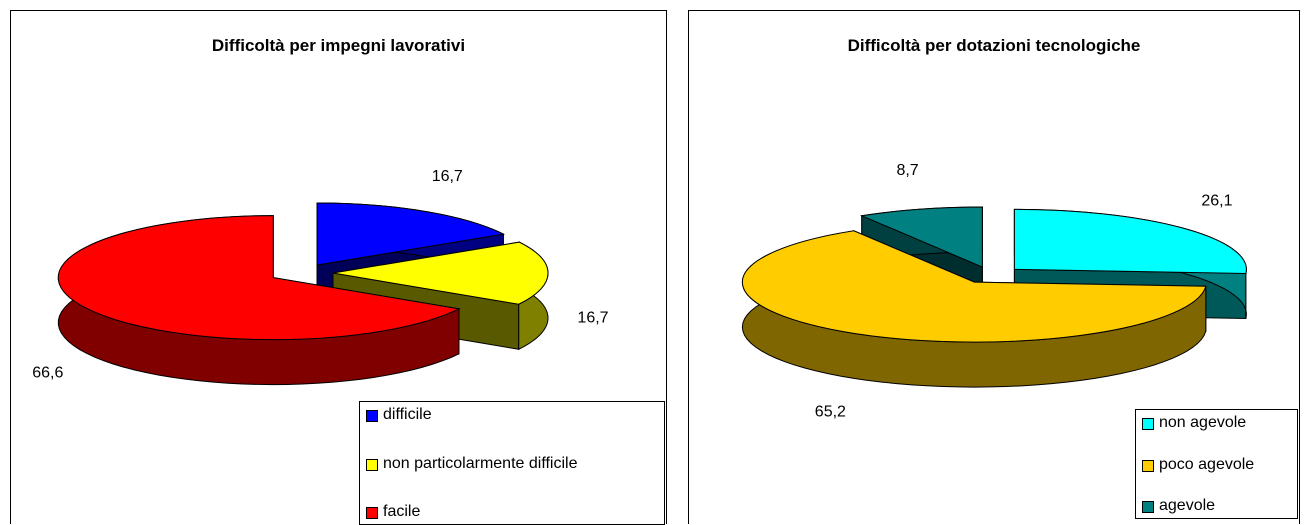 The width and height of the screenshot is (1307, 525). What do you see at coordinates (1216, 200) in the screenshot?
I see `data-label: 26,1` at bounding box center [1216, 200].